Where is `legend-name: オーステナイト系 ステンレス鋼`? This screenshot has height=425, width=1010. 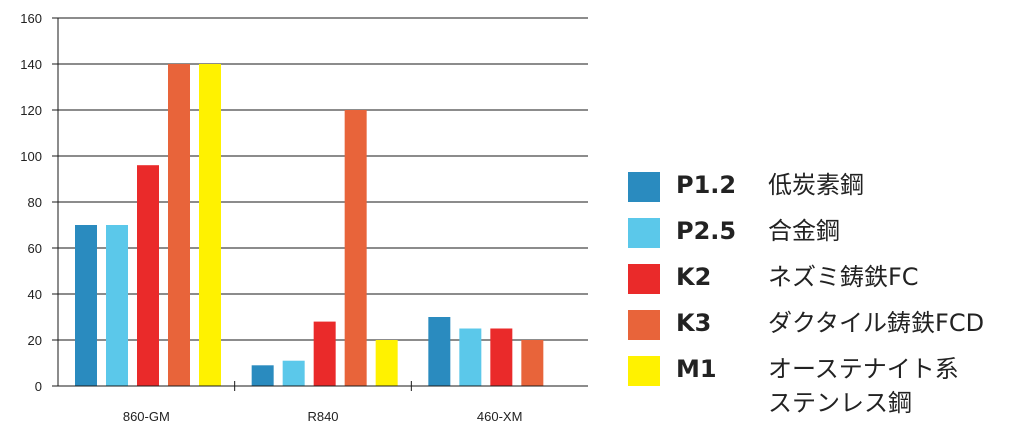
legend-name: オーステナイト系 ステンレス鋼 is located at coordinates (863, 386).